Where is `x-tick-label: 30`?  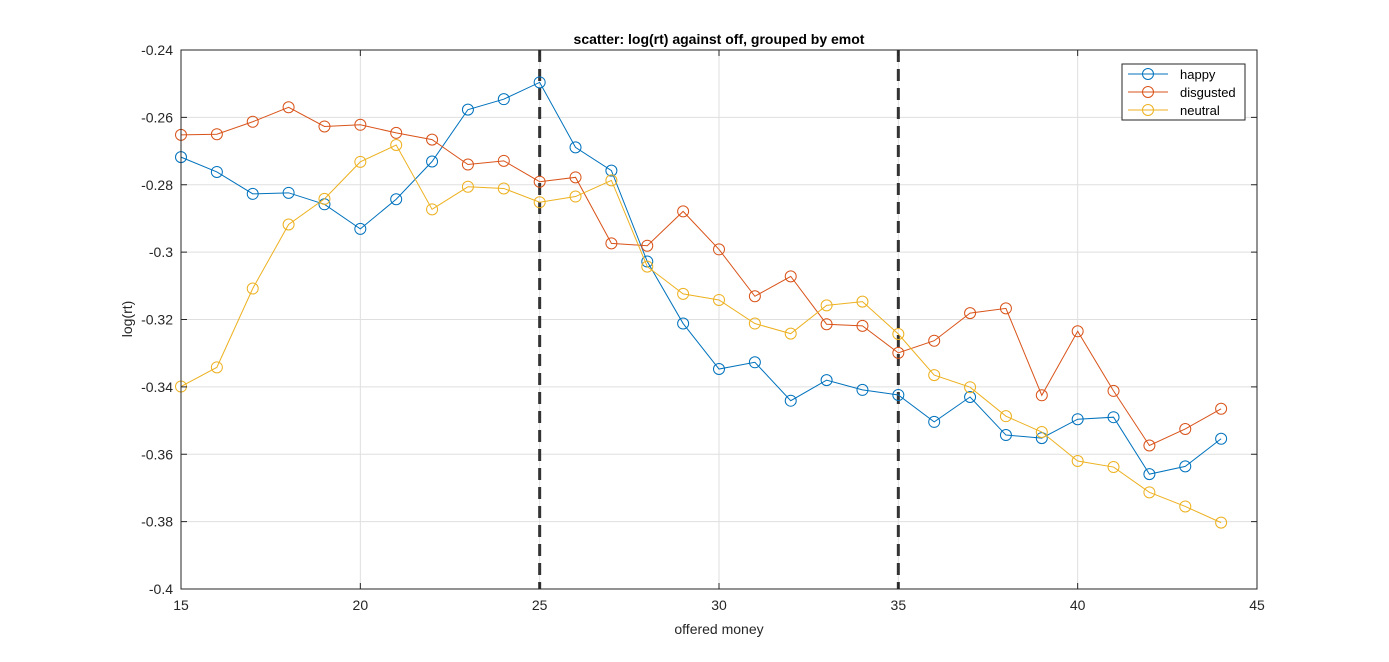 x-tick-label: 30 is located at coordinates (719, 605).